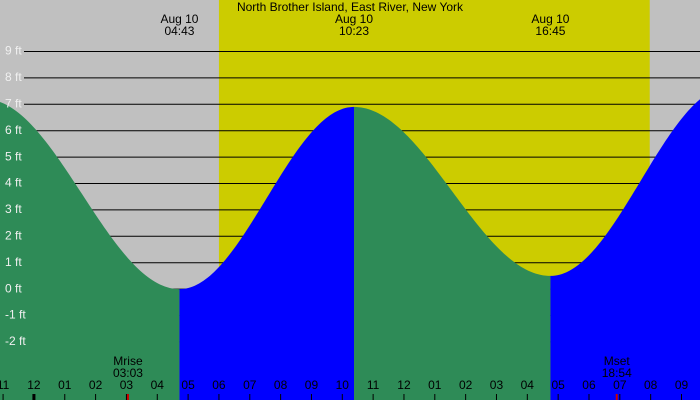 Image resolution: width=700 pixels, height=400 pixels. Describe the element at coordinates (13, 235) in the screenshot. I see `y-tick-label: 2 ft` at that location.